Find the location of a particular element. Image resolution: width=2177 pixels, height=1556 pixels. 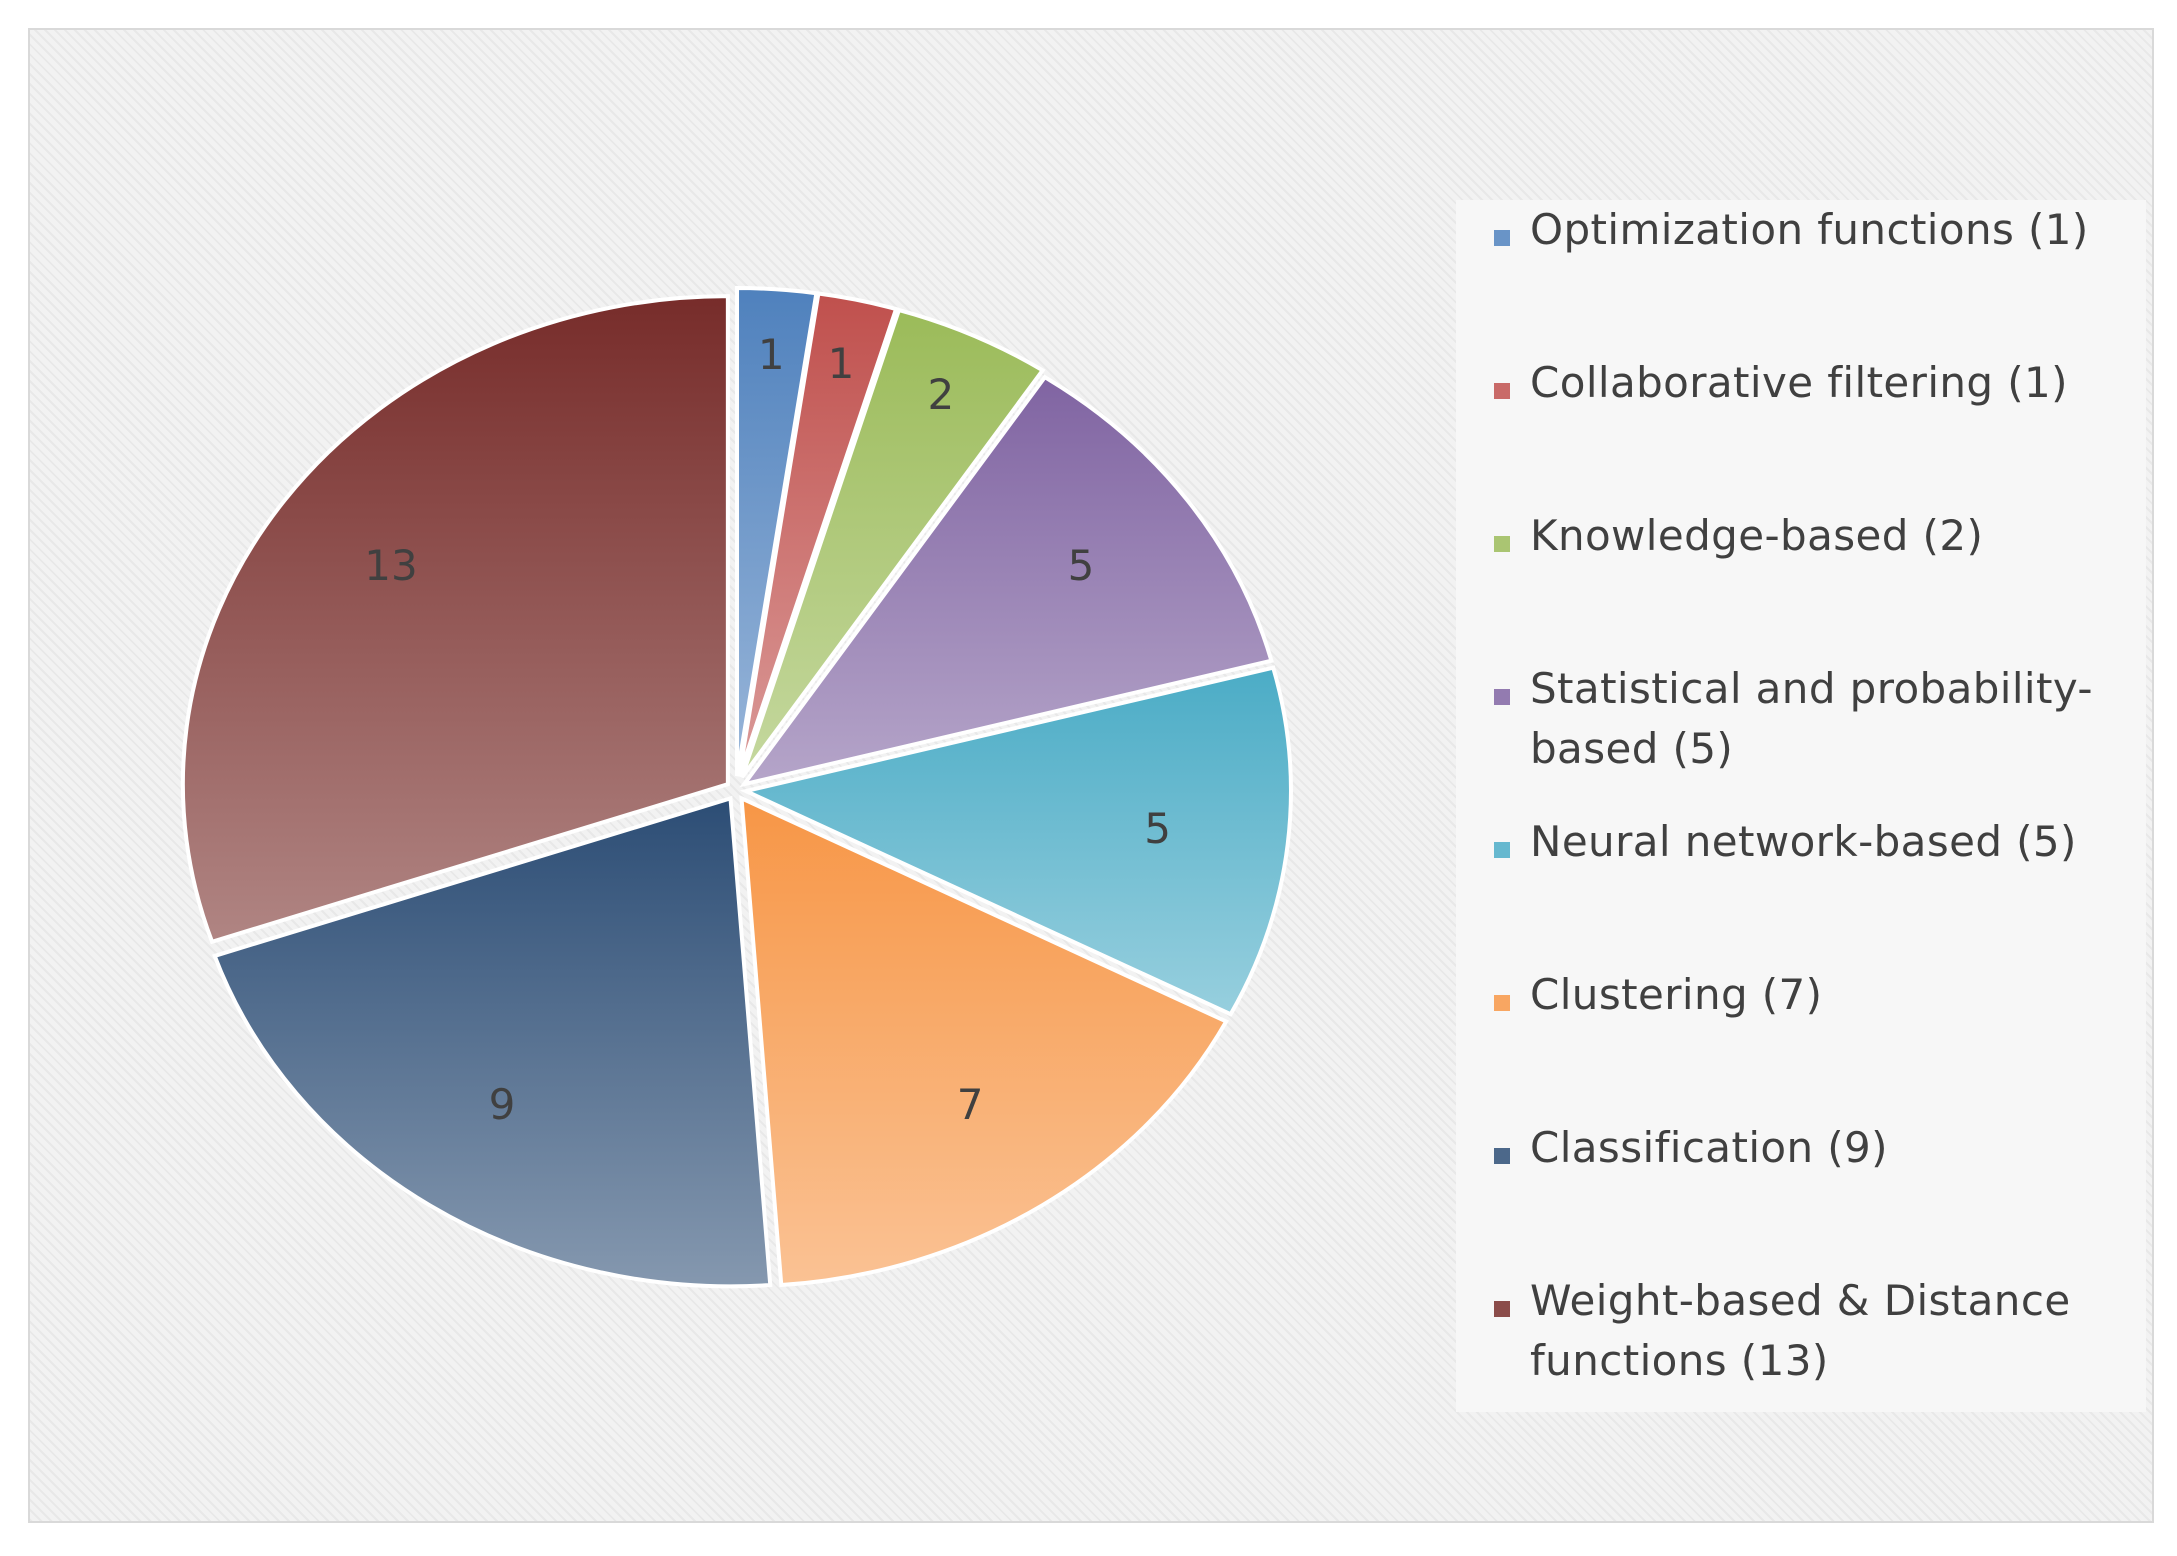

legend-item-8: Weight-based & Distance functions (13) is located at coordinates (1814, 1331).